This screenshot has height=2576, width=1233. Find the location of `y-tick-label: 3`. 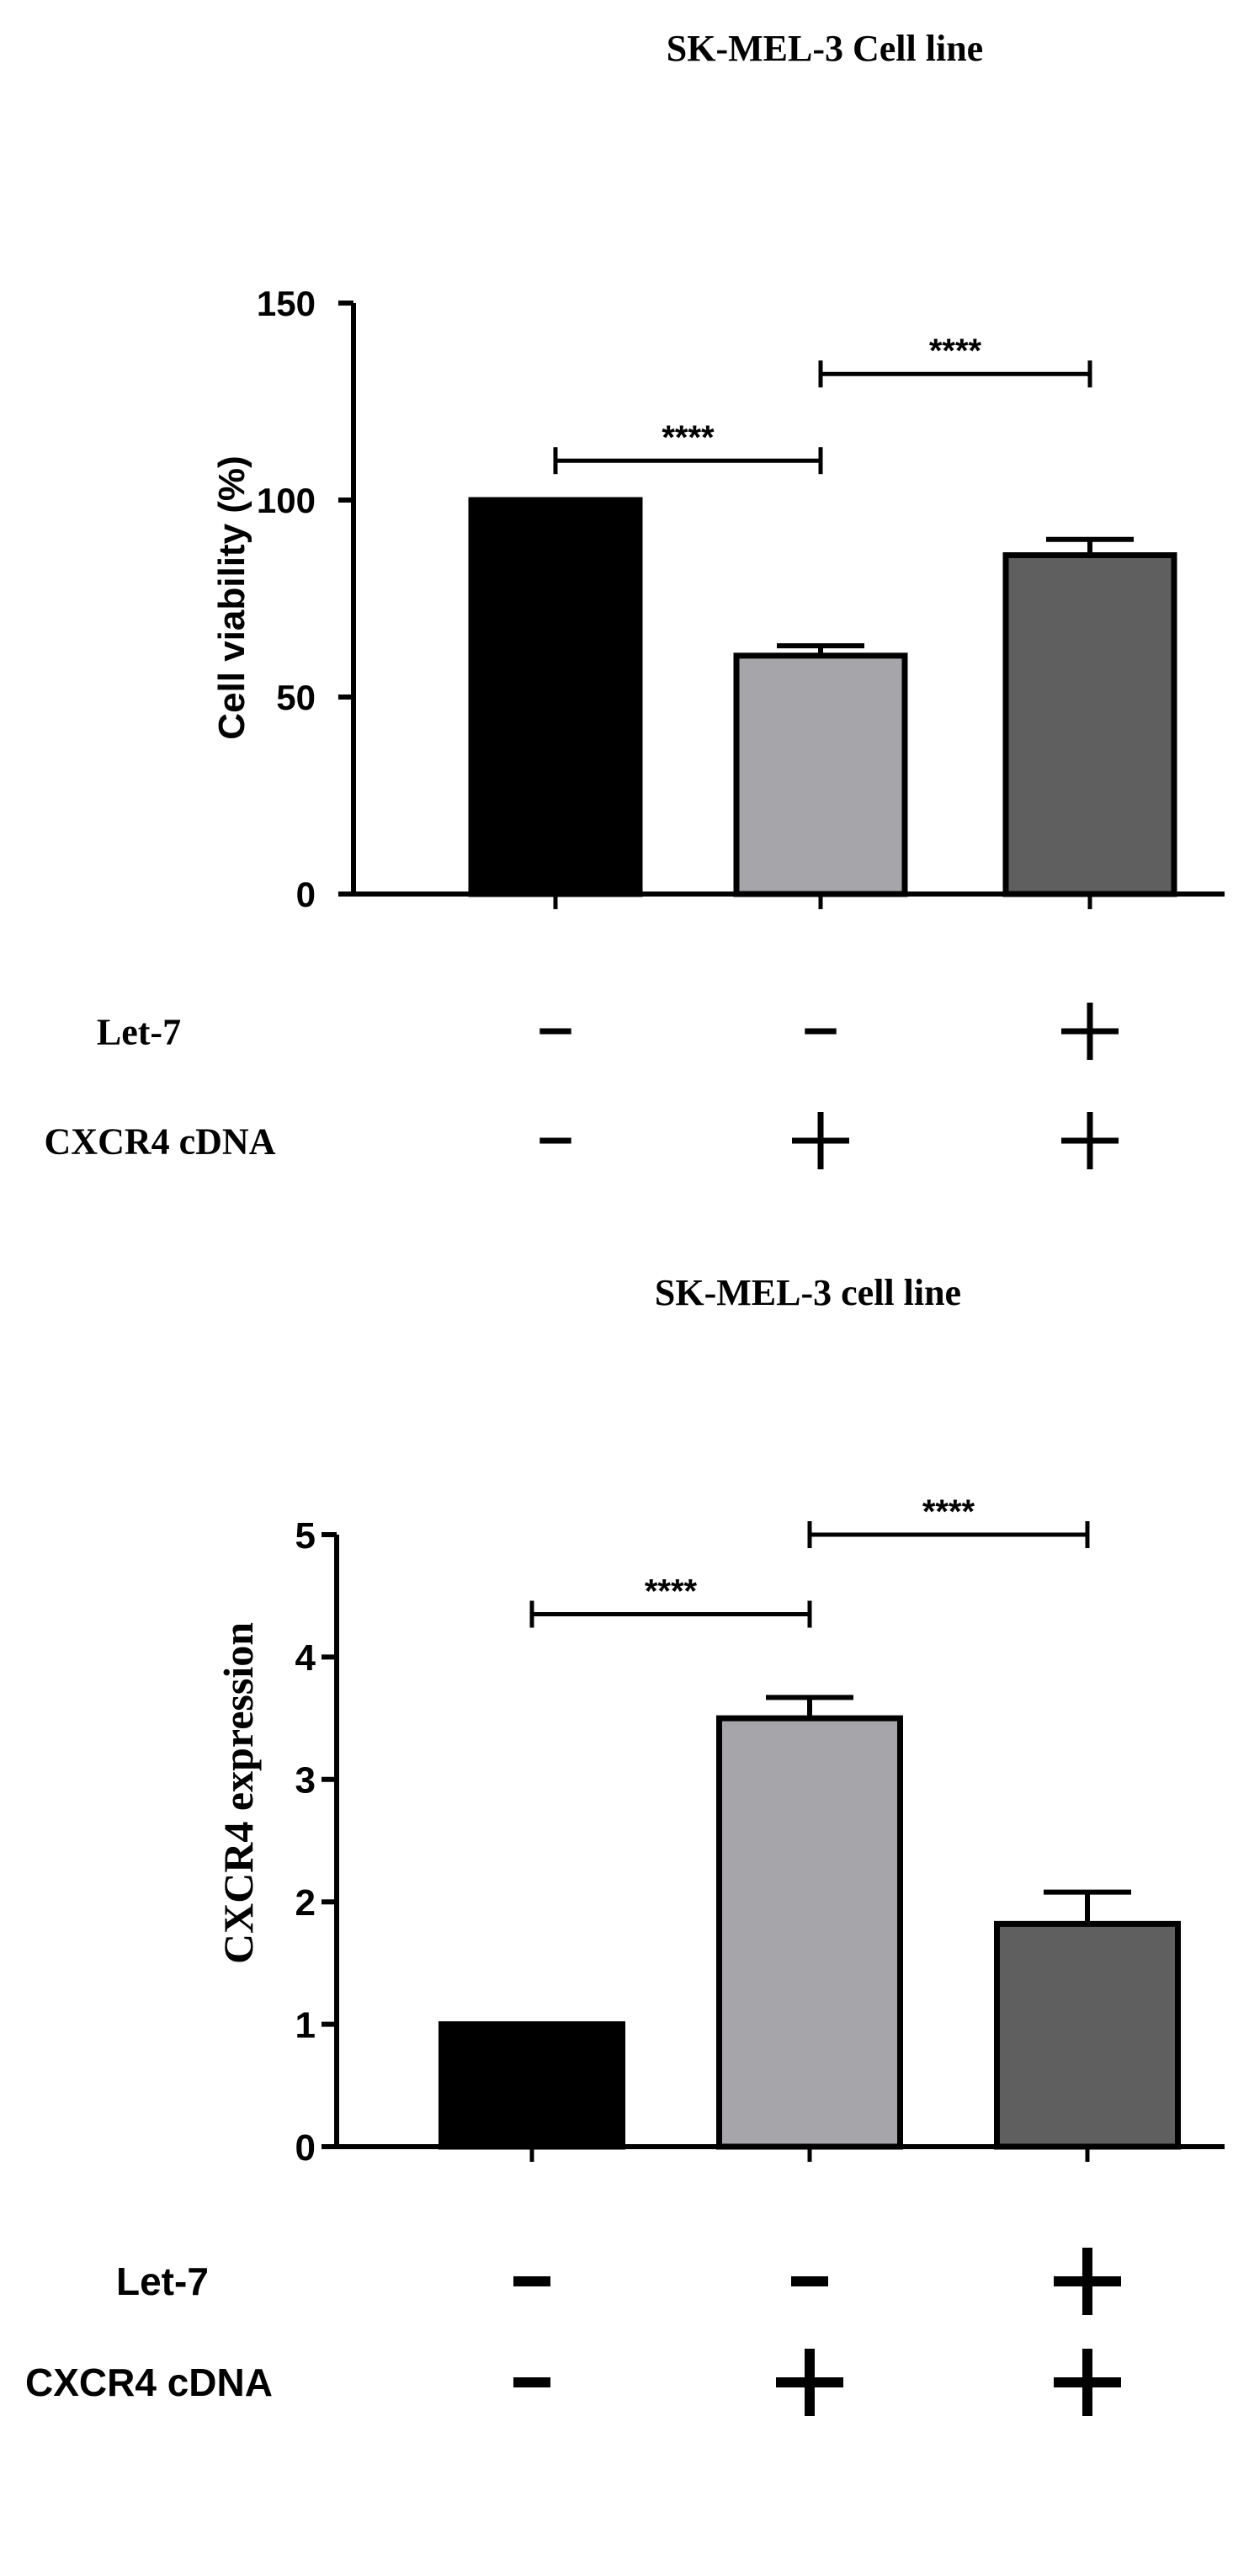

y-tick-label: 3 is located at coordinates (305, 1781).